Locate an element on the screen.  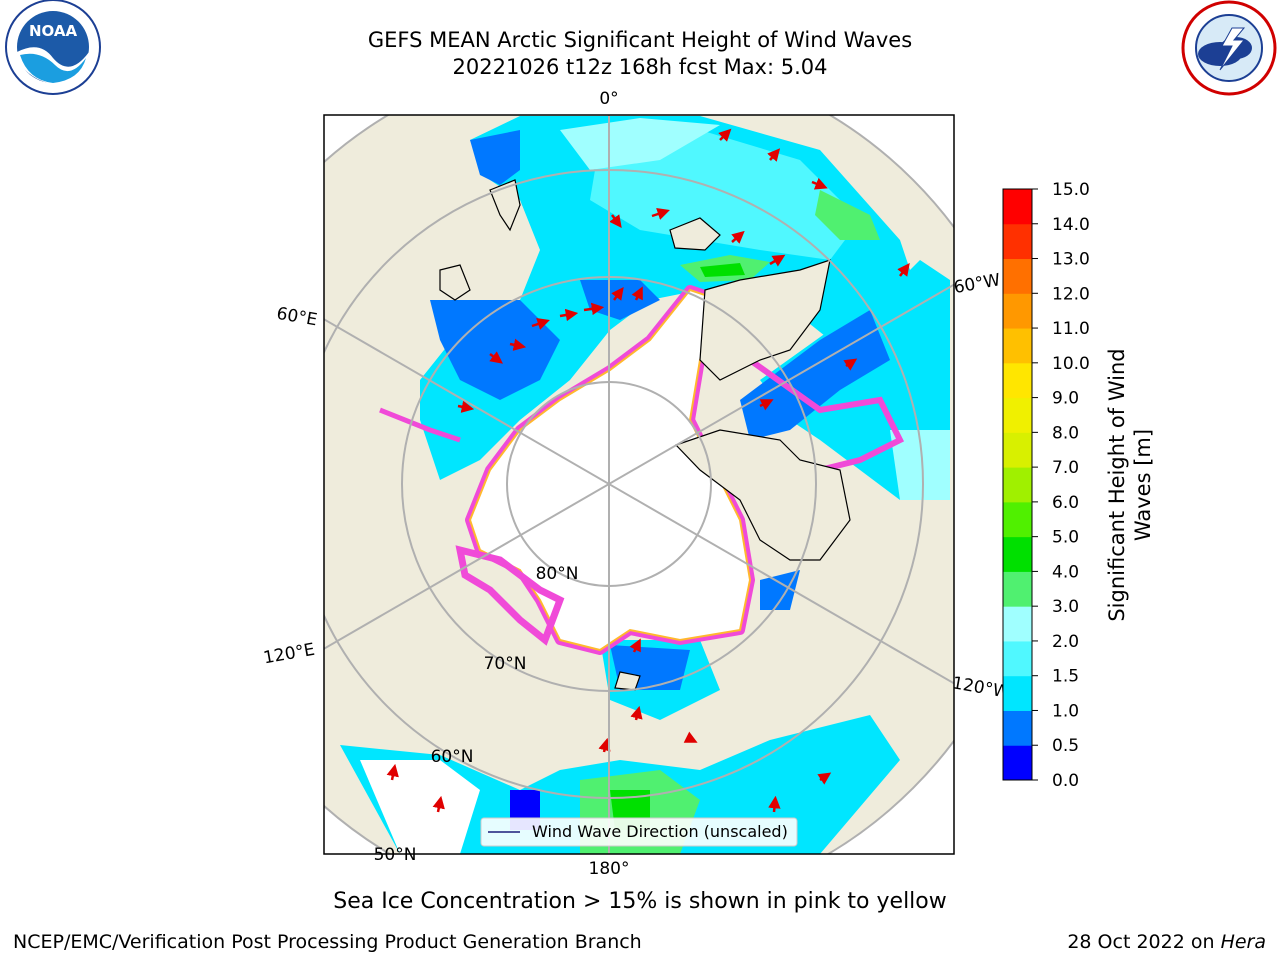
colorbar-tick-label: 4.0 is located at coordinates (1065, 572).